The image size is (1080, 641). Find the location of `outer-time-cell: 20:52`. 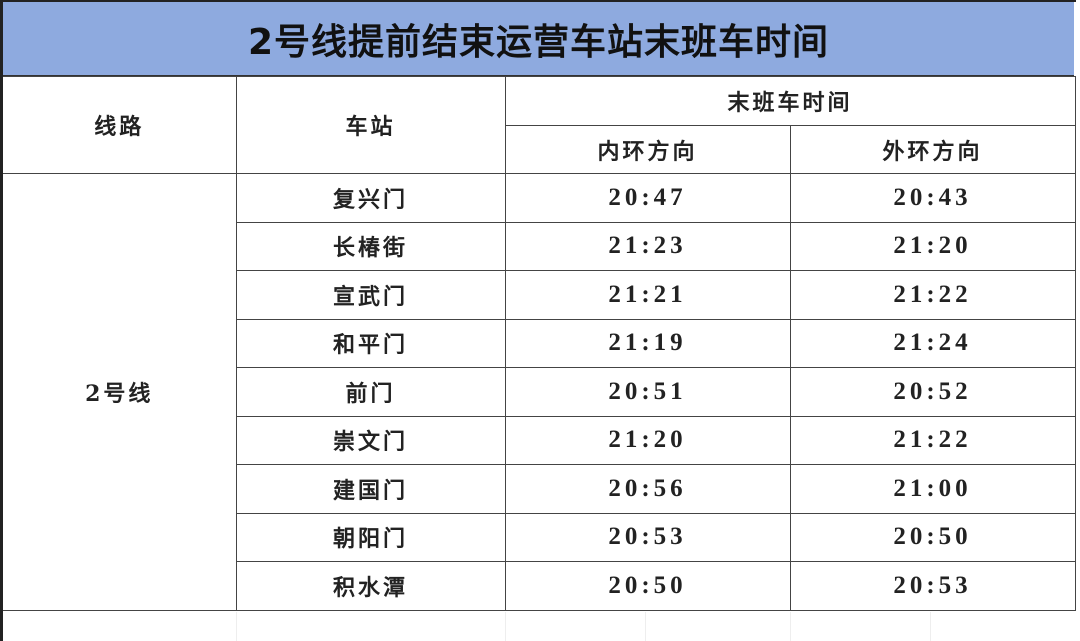

outer-time-cell: 20:52 is located at coordinates (932, 392).